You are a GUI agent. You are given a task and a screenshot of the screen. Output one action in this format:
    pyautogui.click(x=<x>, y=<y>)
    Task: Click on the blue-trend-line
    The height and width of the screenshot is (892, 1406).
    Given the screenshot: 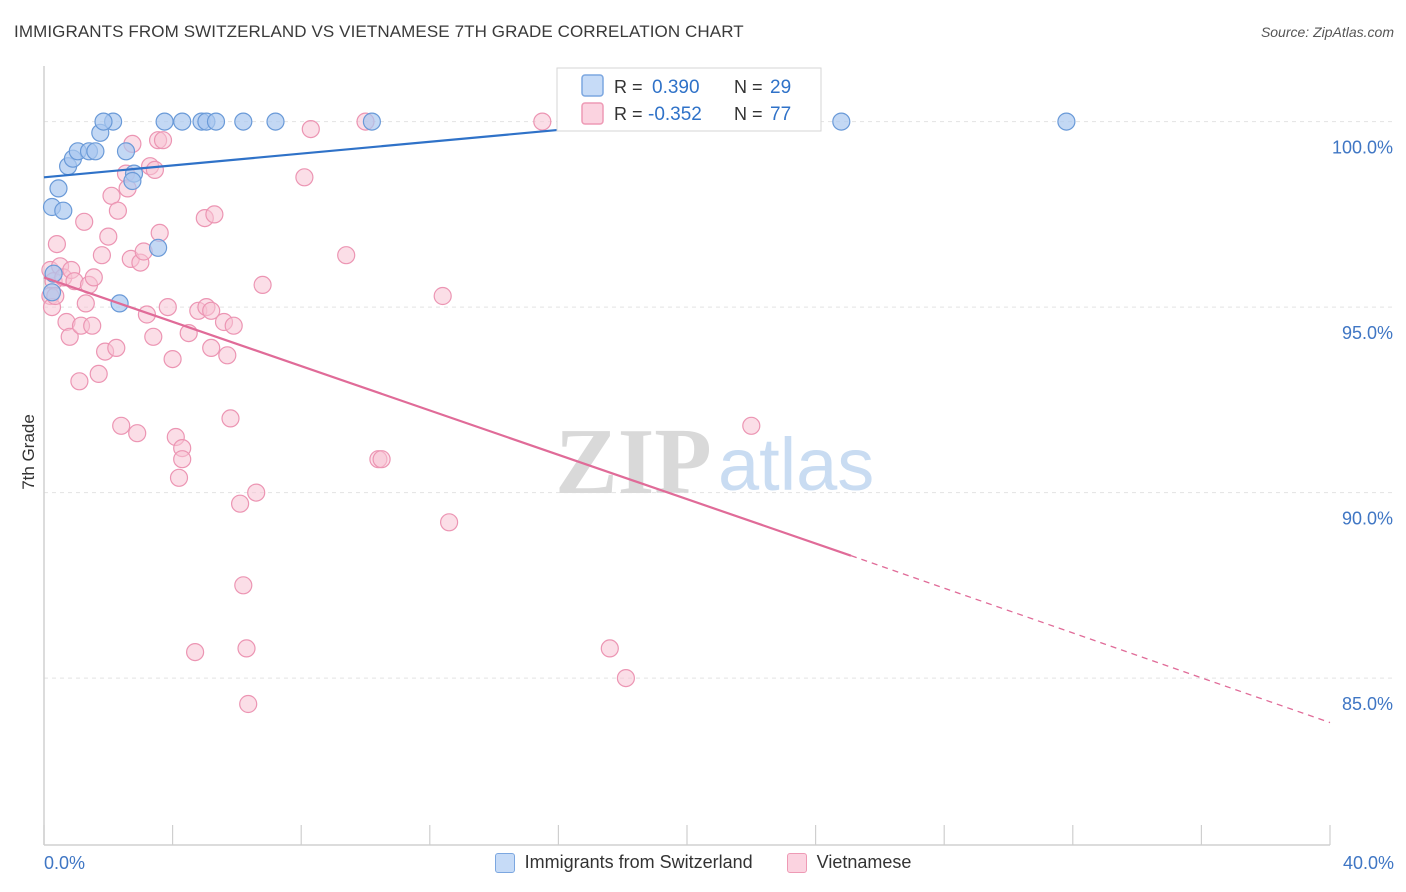 What is the action you would take?
    pyautogui.click(x=346, y=149)
    